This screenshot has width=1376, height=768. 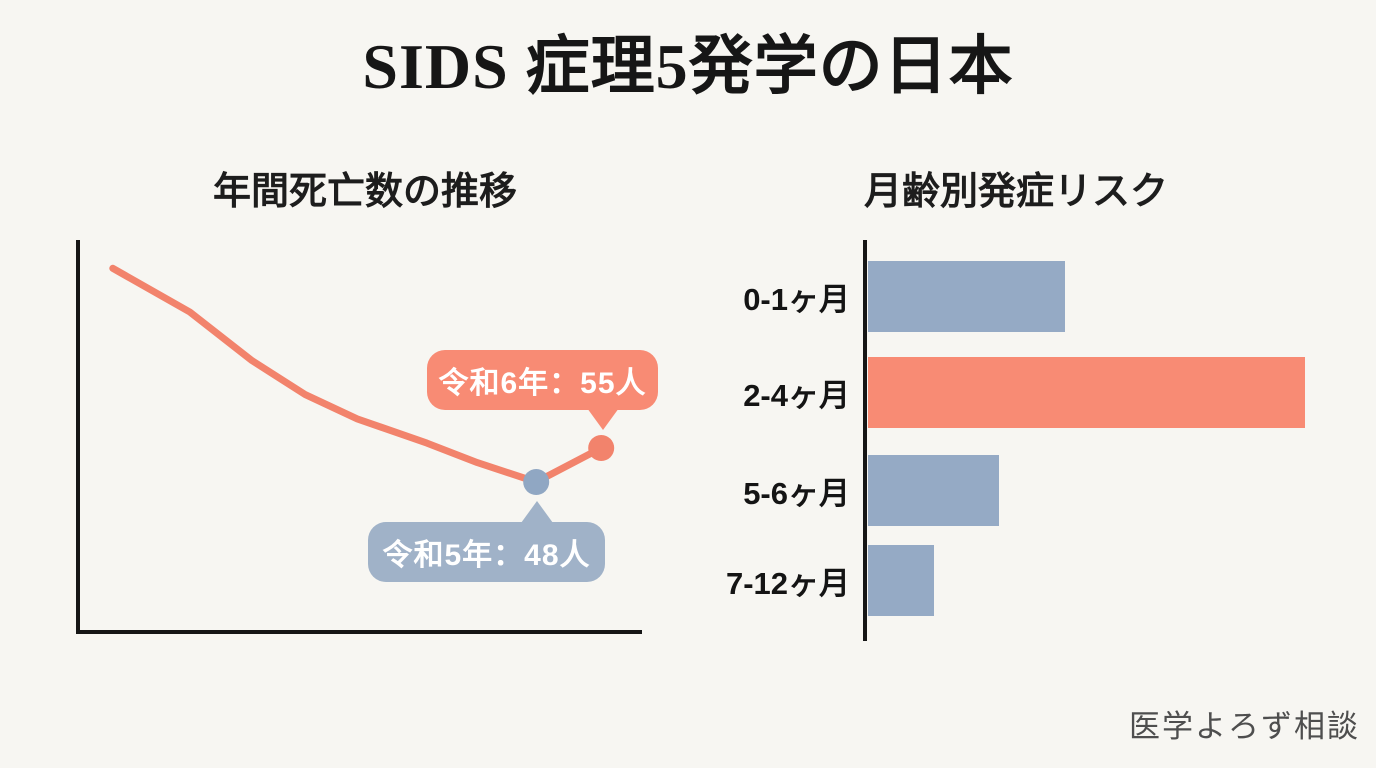 I want to click on bar-chart-title: 月齢別発症リスク, so click(x=1016, y=192).